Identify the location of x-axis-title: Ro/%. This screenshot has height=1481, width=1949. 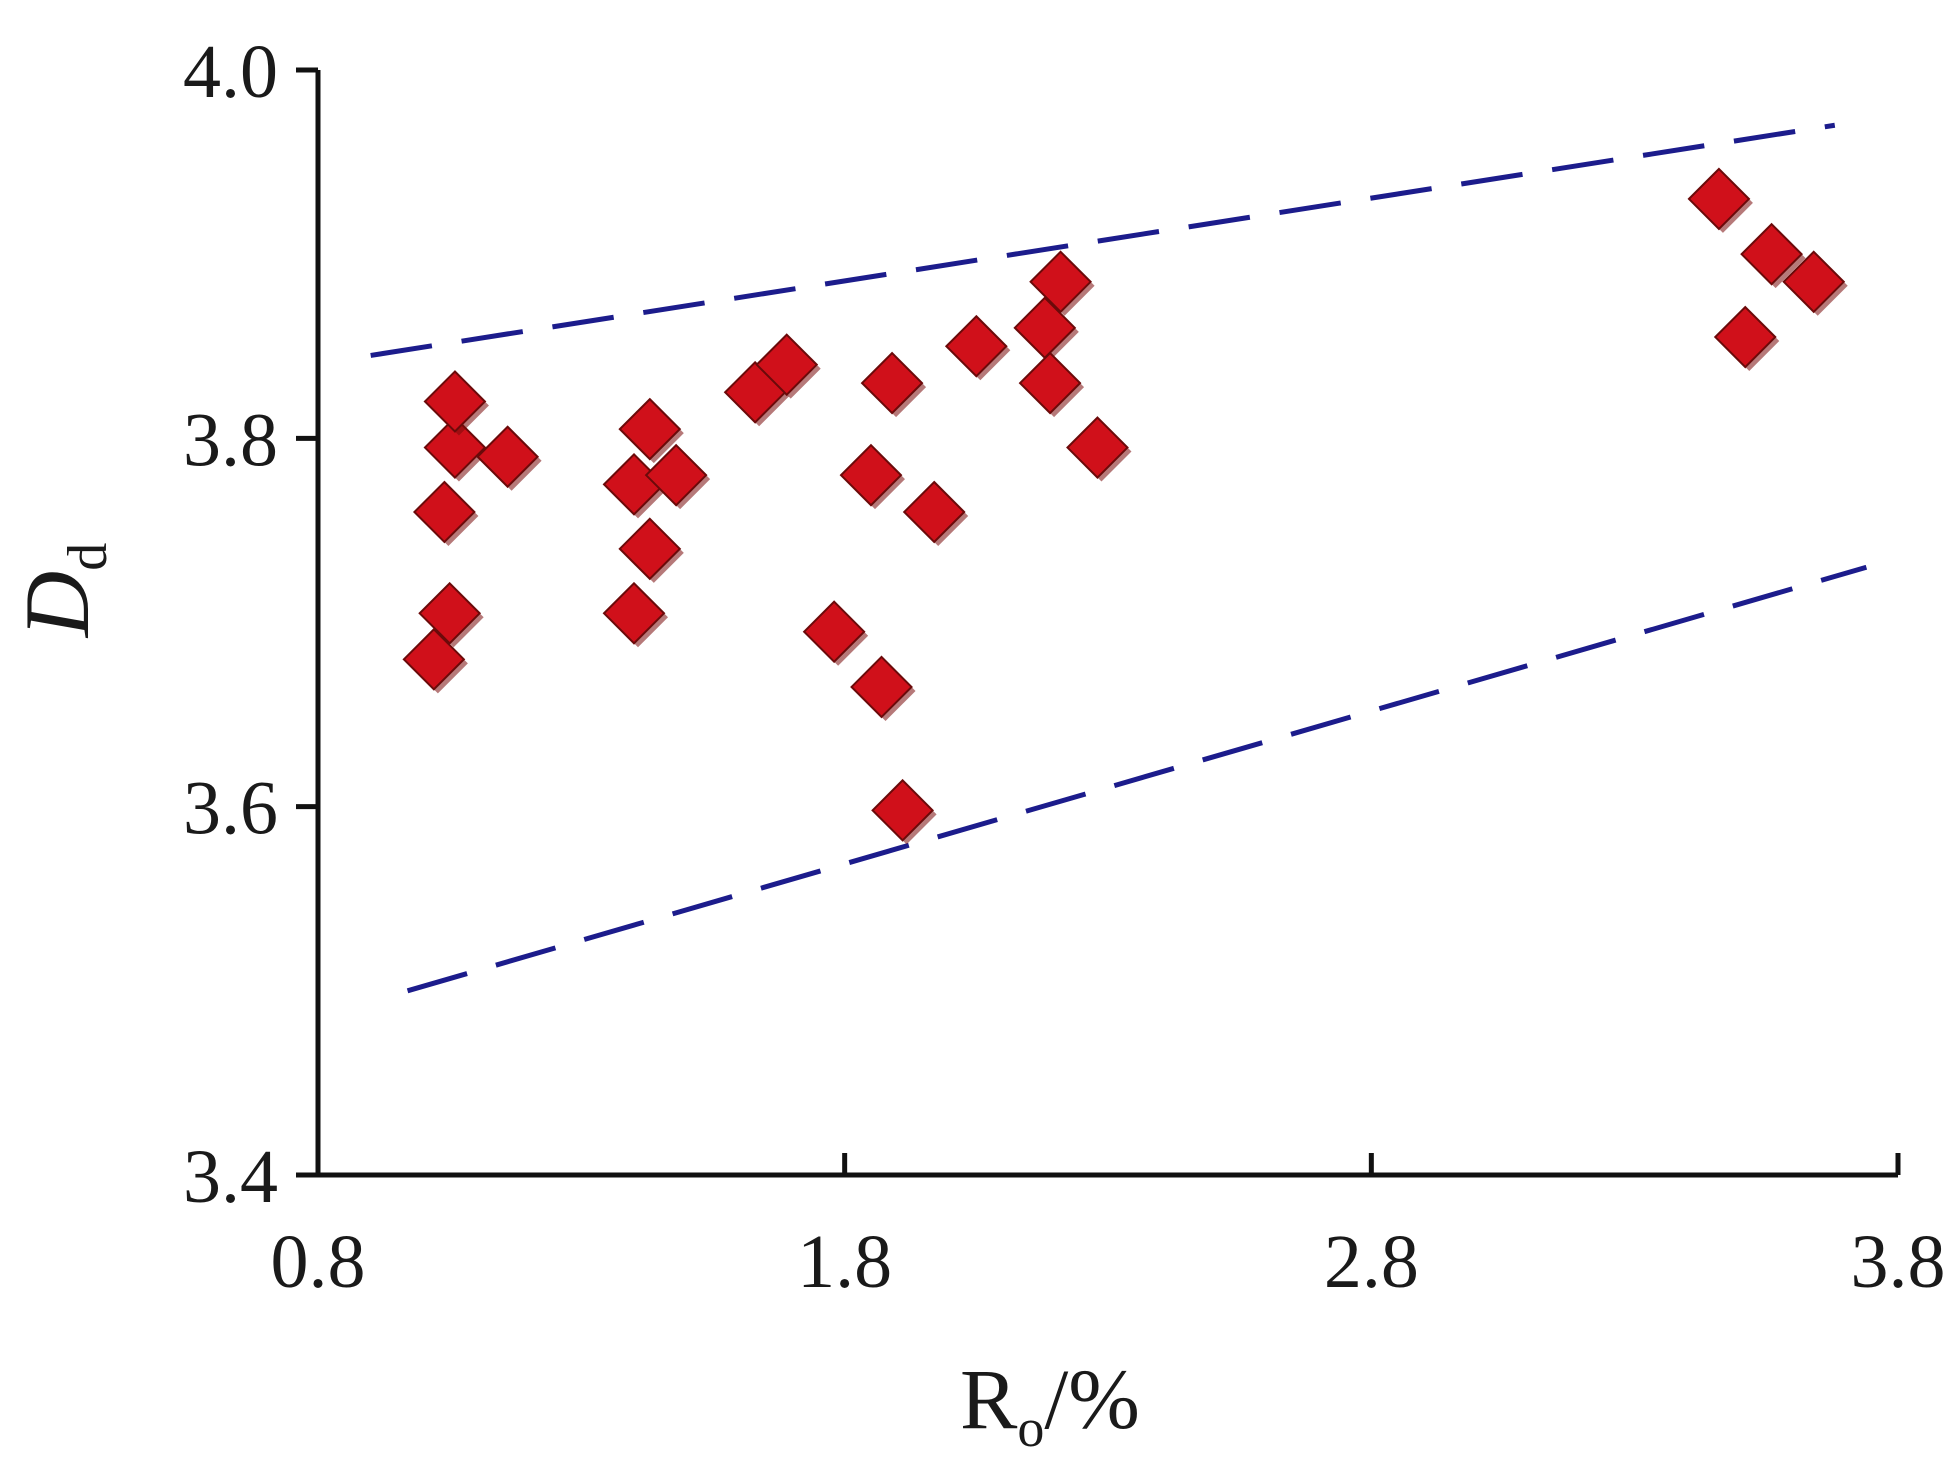
(1050, 1404).